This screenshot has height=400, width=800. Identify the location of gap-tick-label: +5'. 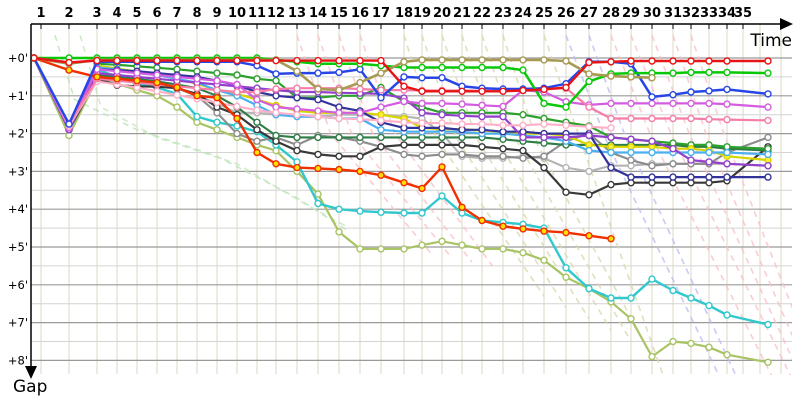
(18, 247).